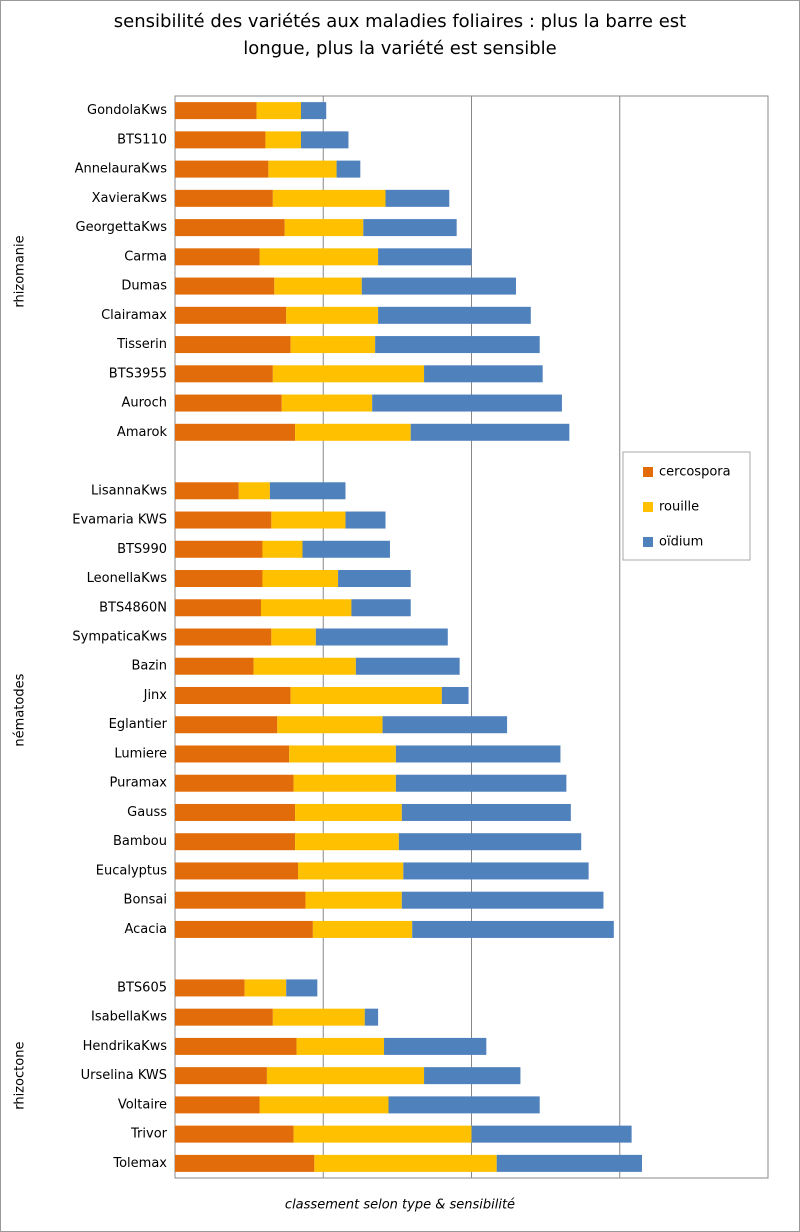 The image size is (800, 1232). I want to click on y-tick-label: Gauss, so click(147, 812).